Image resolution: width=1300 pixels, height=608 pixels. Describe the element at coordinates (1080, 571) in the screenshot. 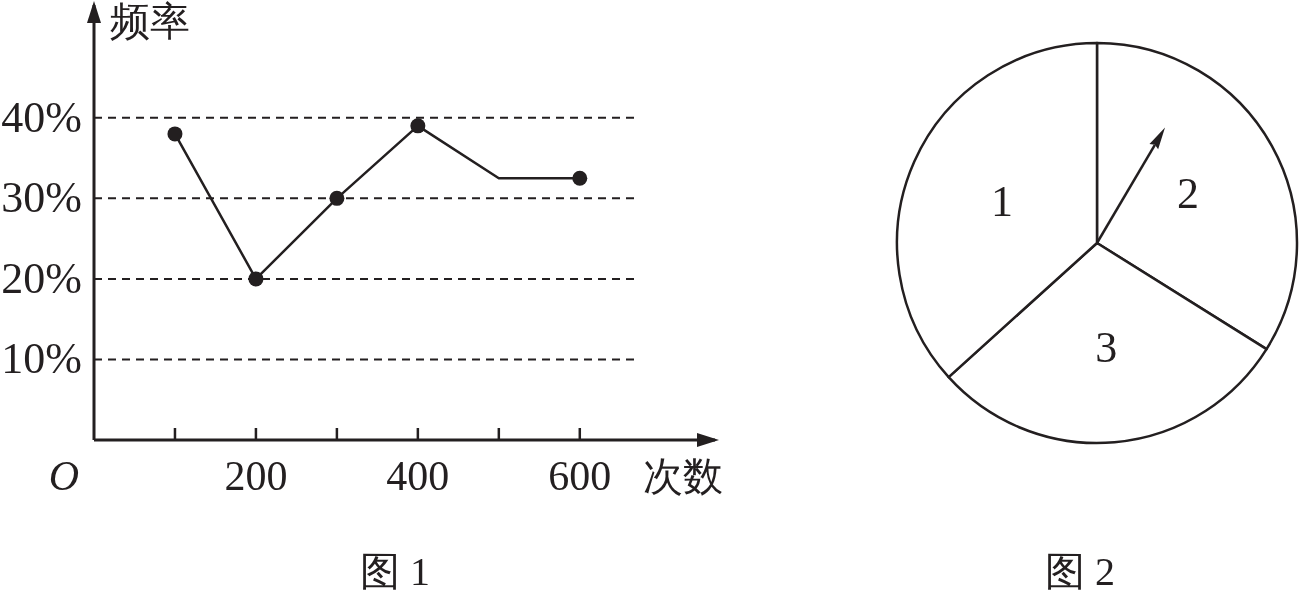

I see `text: 图 2` at that location.